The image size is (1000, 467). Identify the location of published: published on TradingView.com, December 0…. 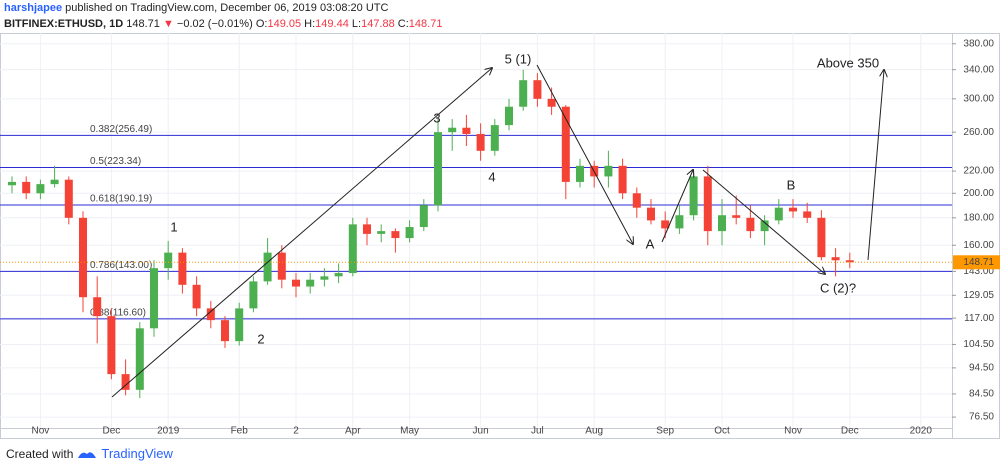
(227, 8).